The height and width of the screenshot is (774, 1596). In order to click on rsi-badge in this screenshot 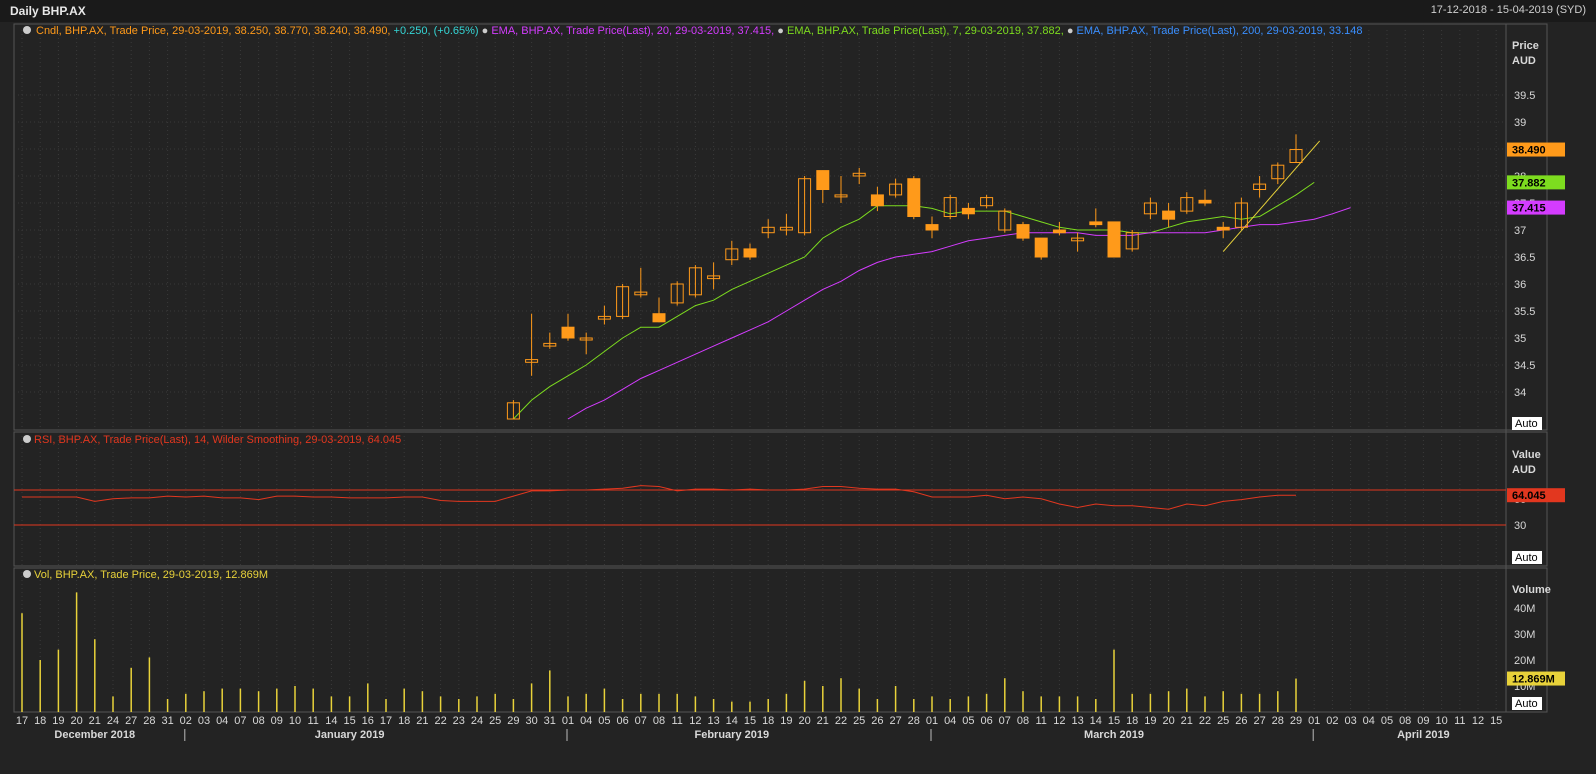, I will do `click(1536, 495)`.